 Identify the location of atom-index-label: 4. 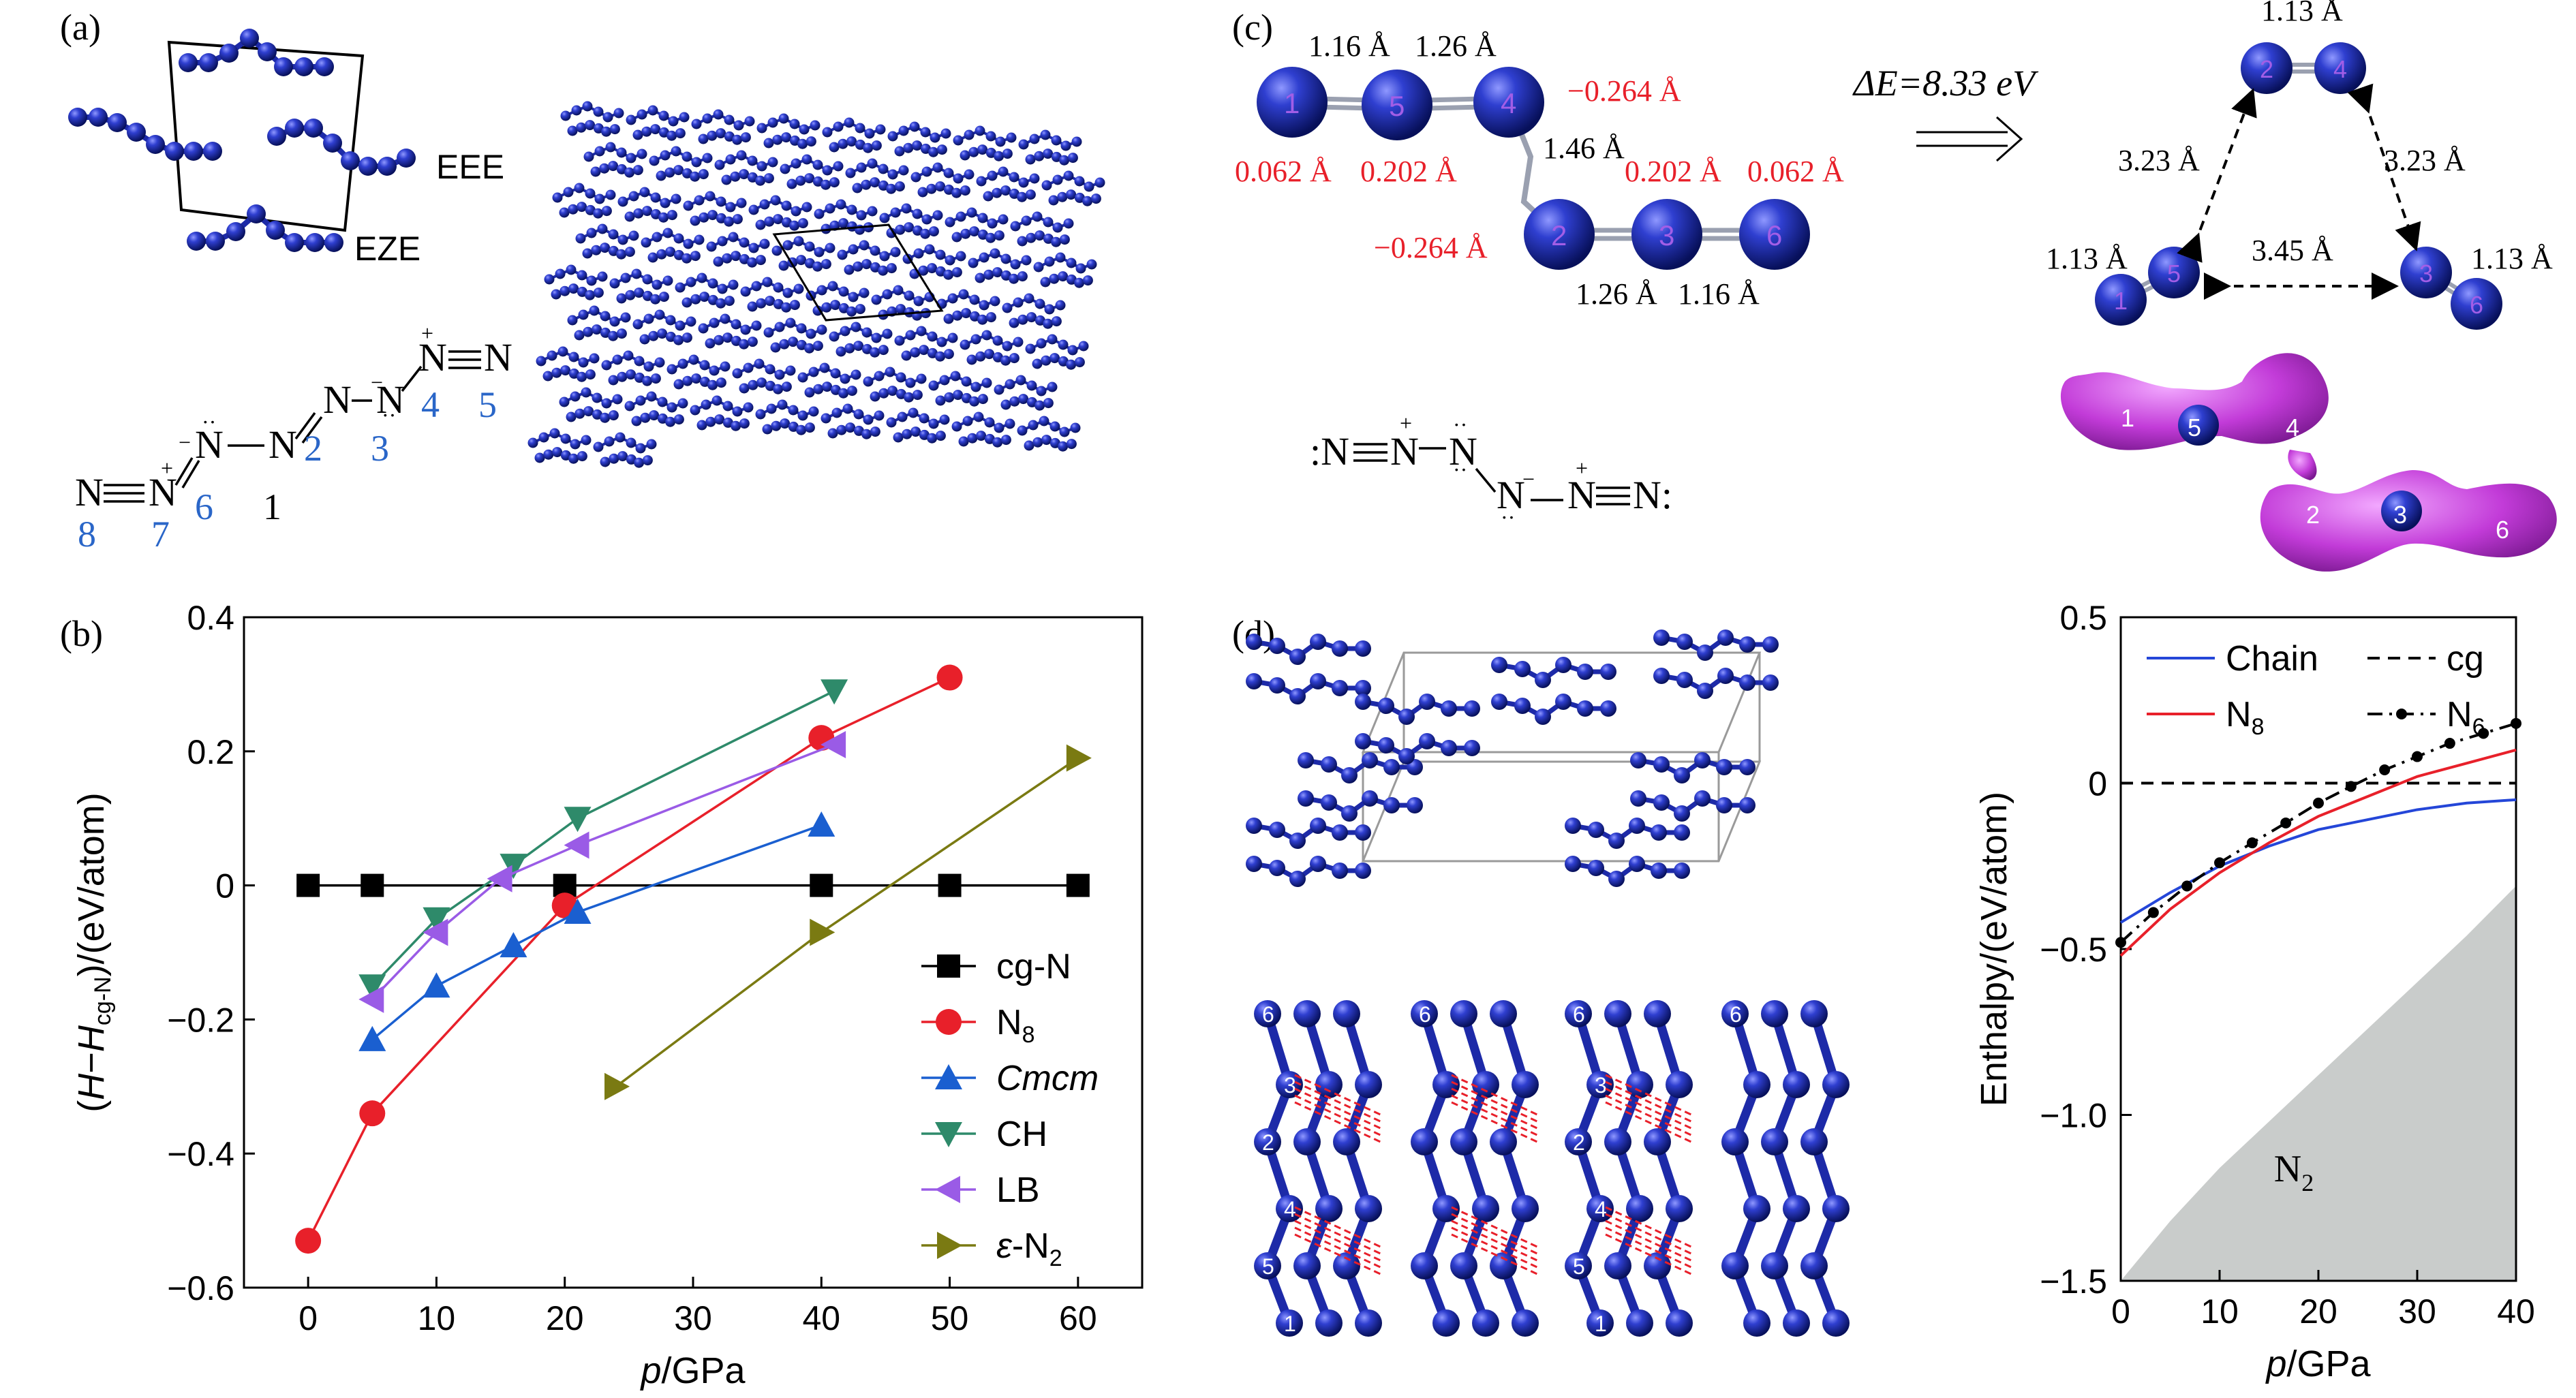
(2340, 69).